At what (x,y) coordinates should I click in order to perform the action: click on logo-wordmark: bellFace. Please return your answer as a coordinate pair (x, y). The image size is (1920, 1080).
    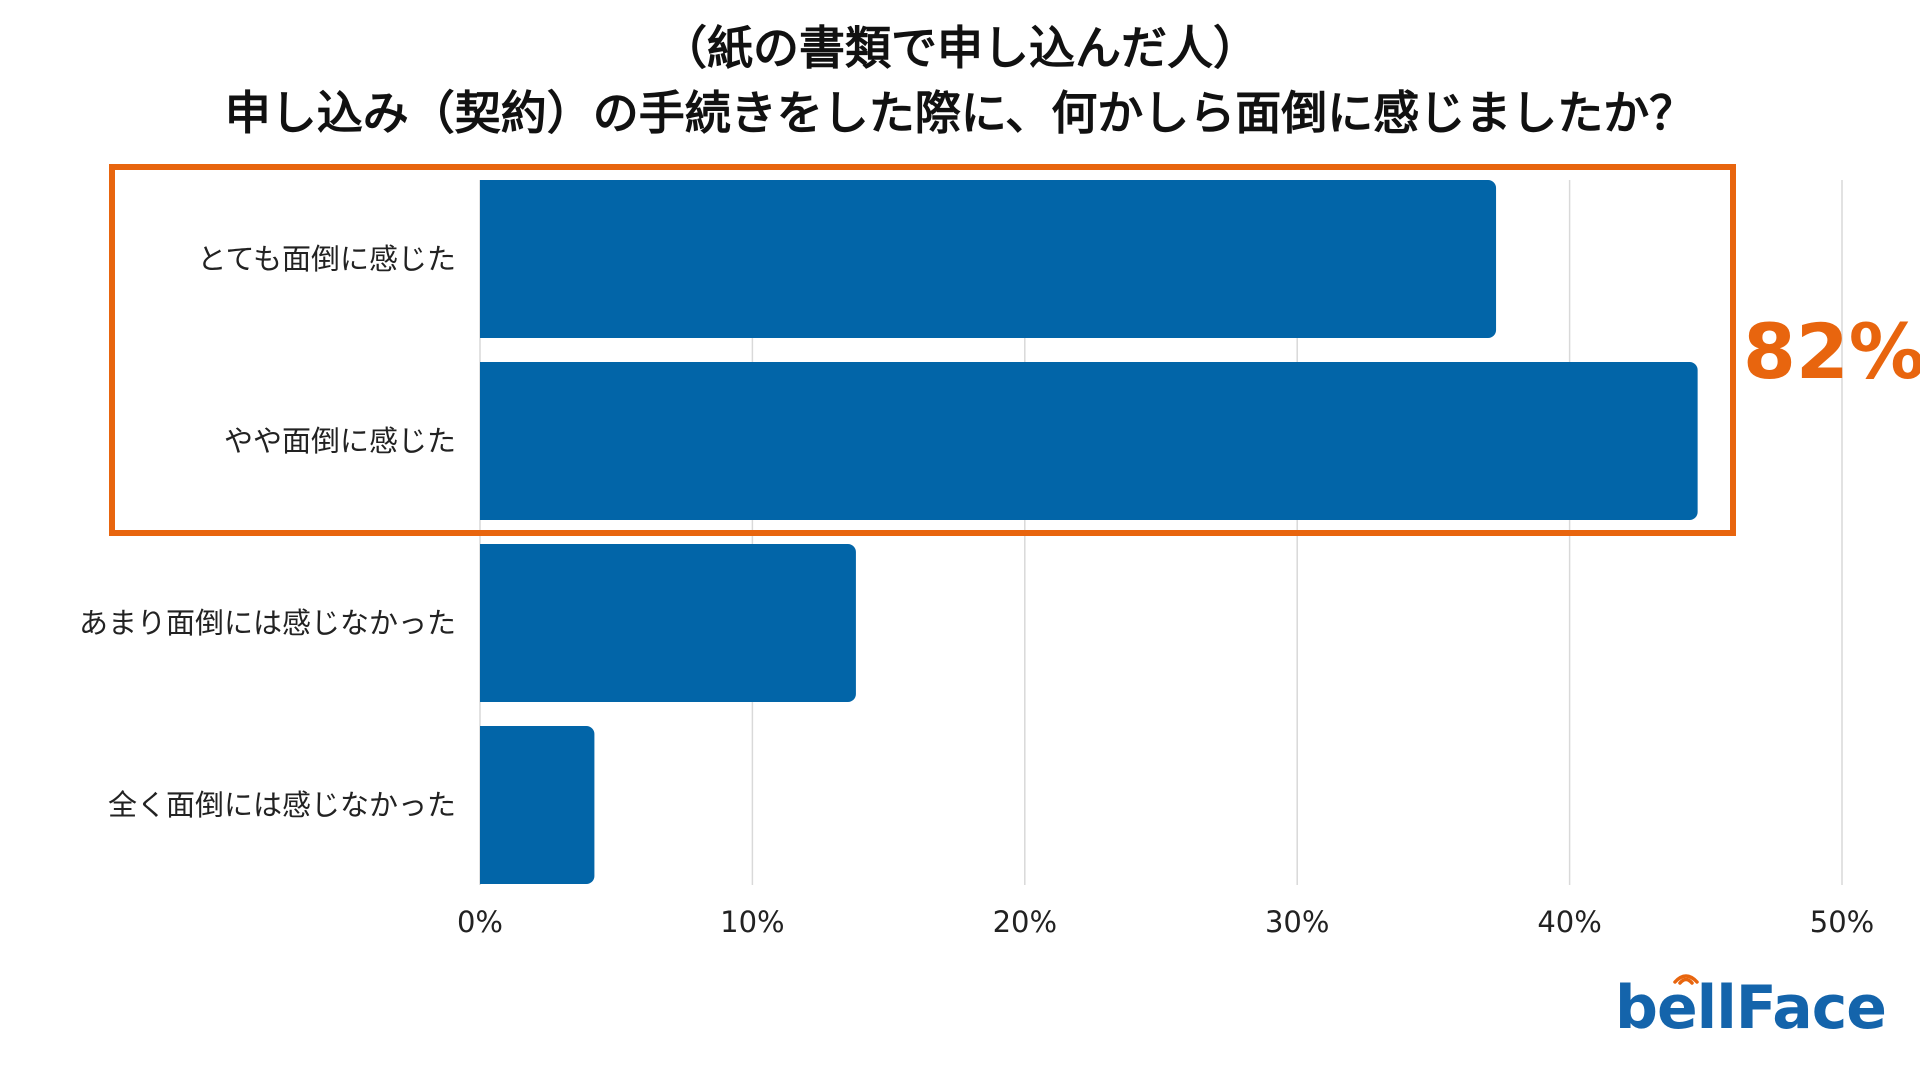
    Looking at the image, I should click on (1751, 1008).